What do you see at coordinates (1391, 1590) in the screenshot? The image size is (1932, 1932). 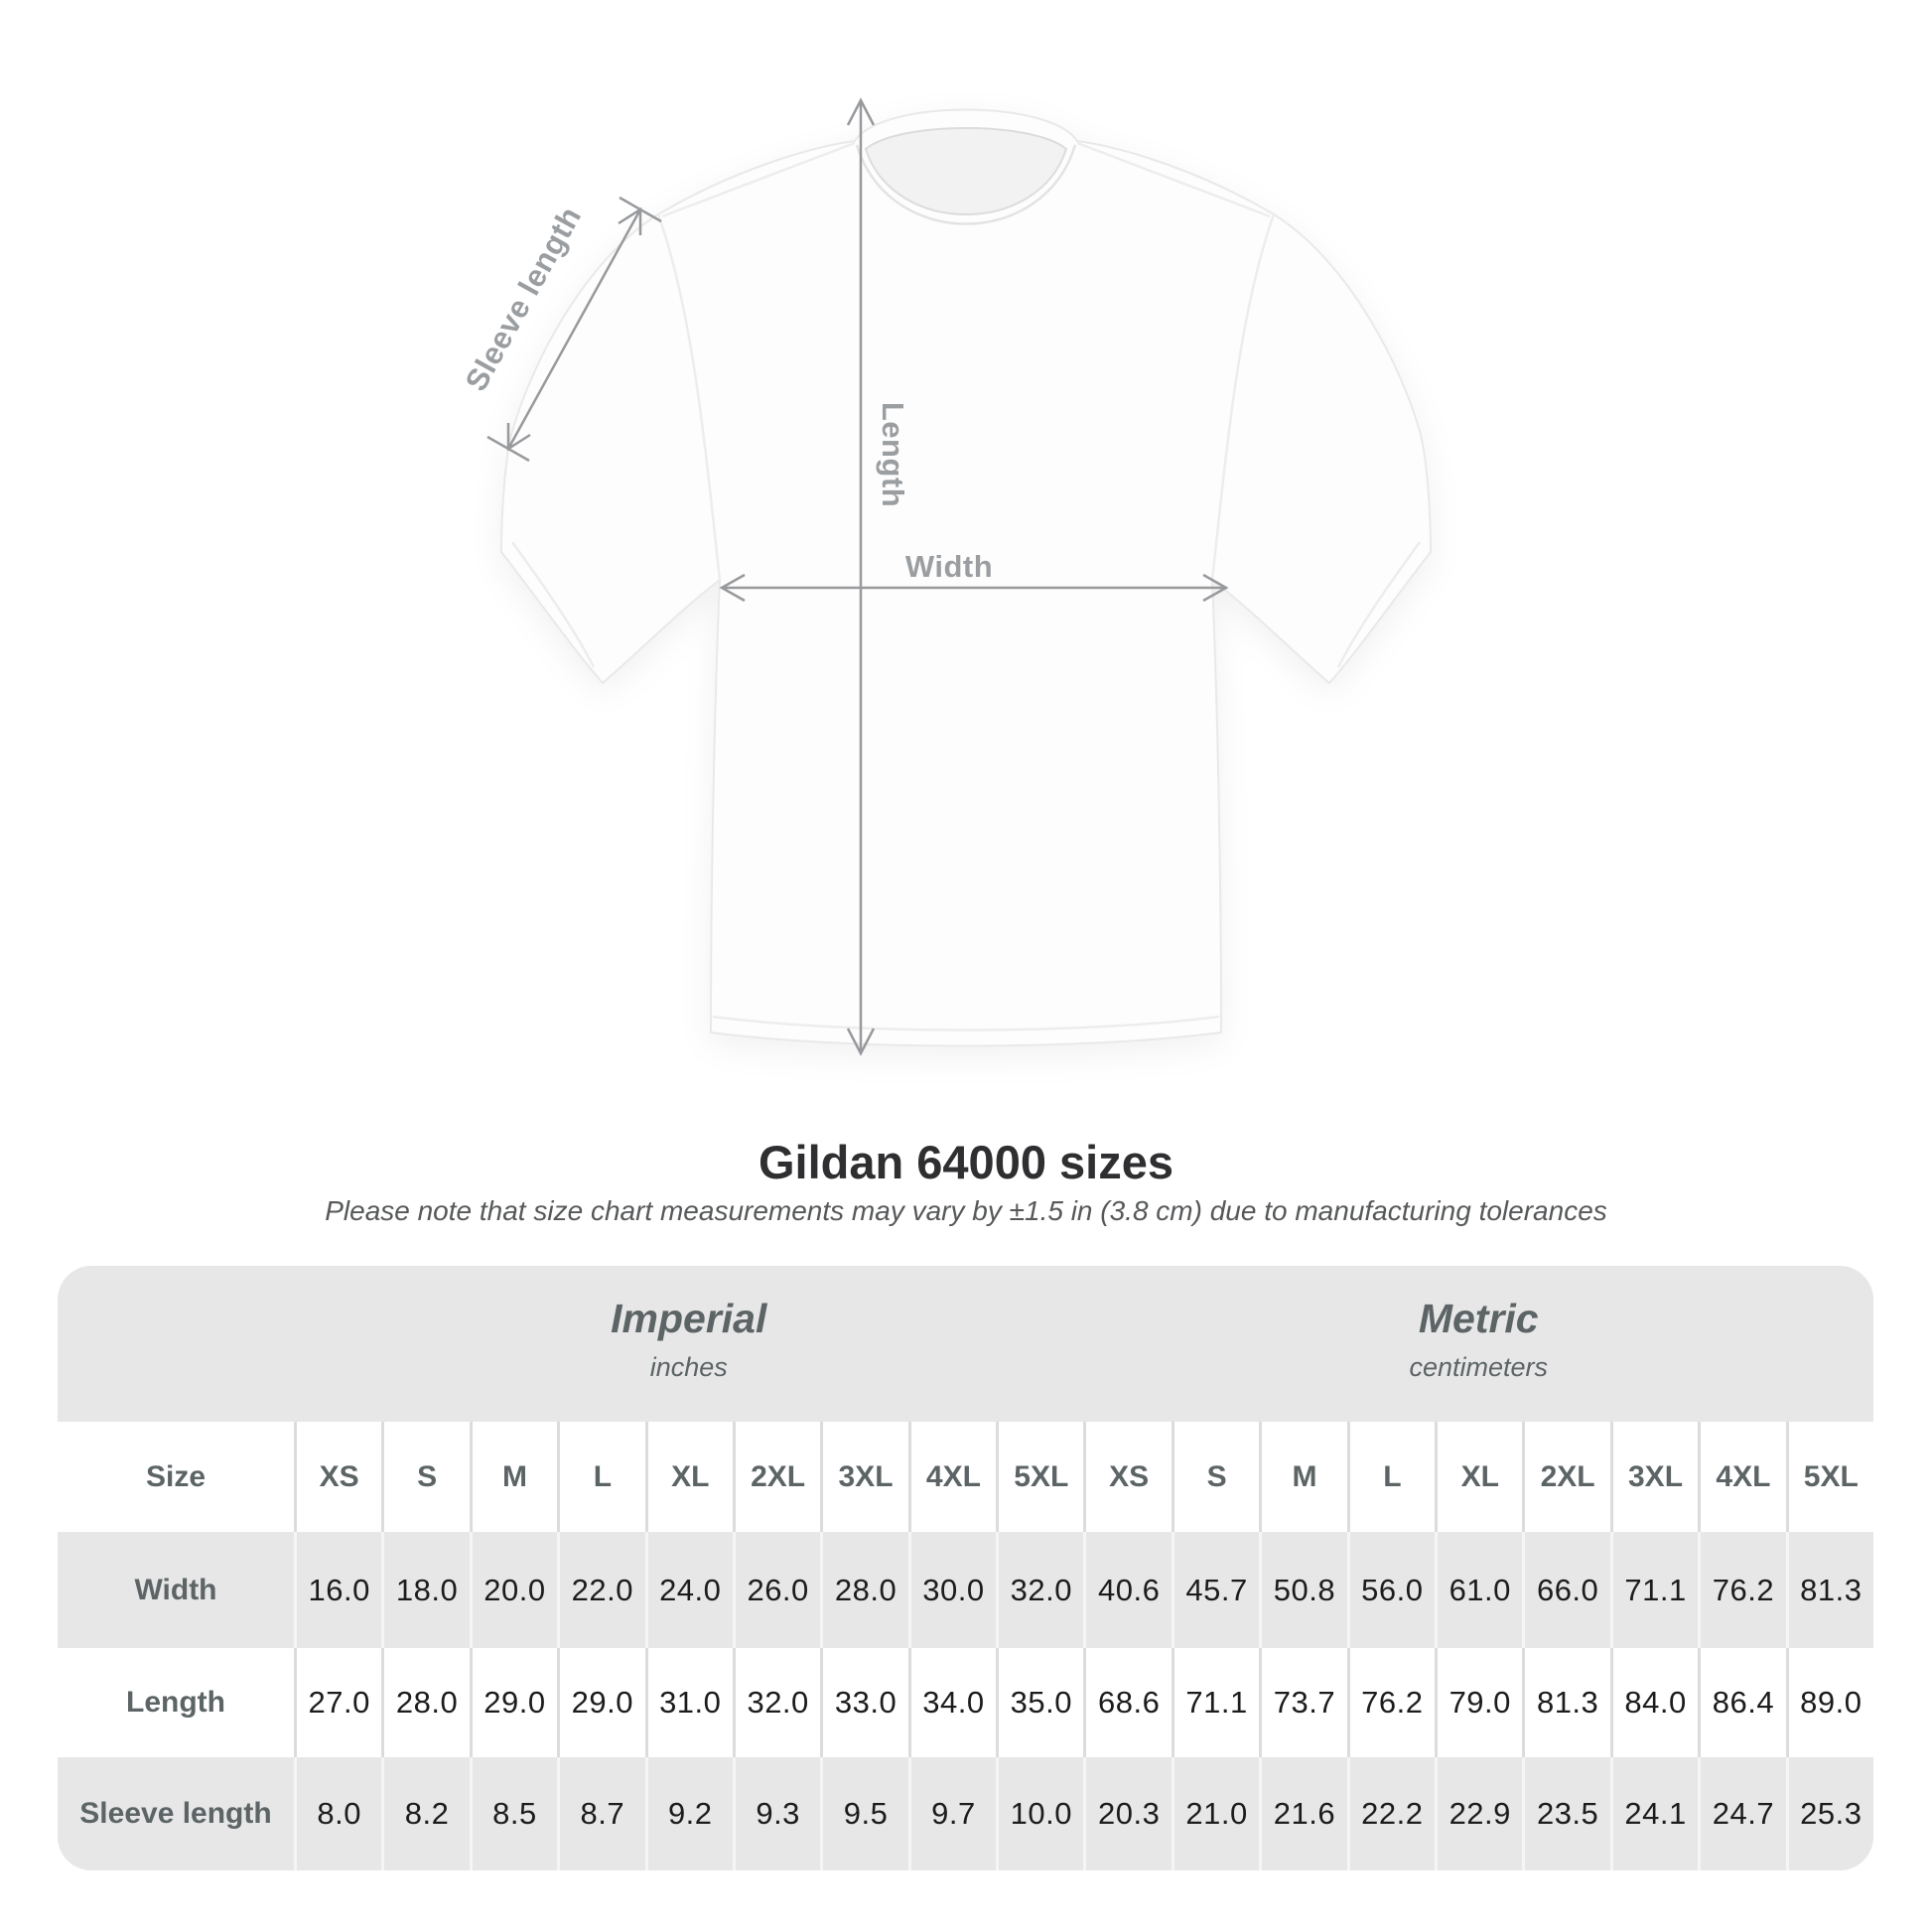 I see `size-value-cell: 56.0` at bounding box center [1391, 1590].